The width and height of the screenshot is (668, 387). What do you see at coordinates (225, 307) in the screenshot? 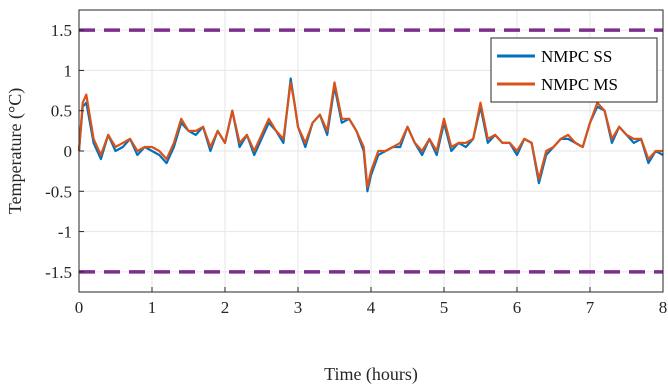
I see `x-tick-label: 2` at bounding box center [225, 307].